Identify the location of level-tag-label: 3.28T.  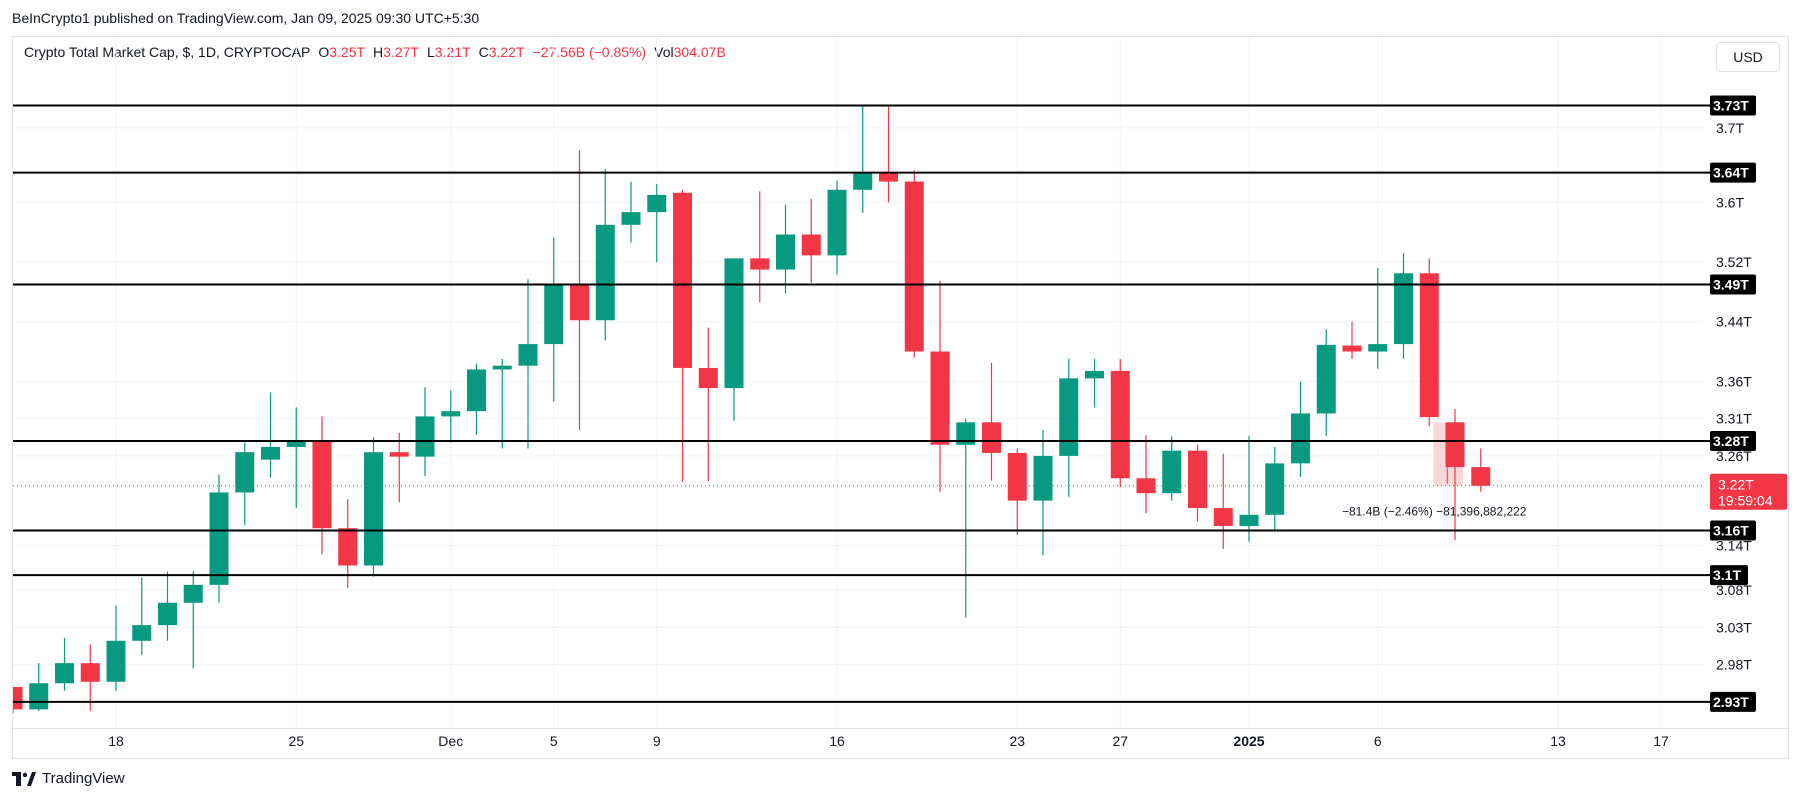
(1731, 441).